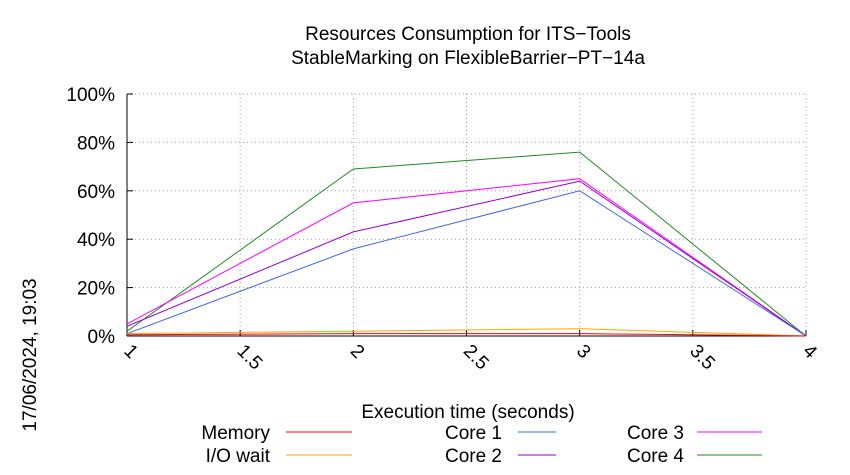  Describe the element at coordinates (96, 143) in the screenshot. I see `y-tick-label: 80%` at that location.